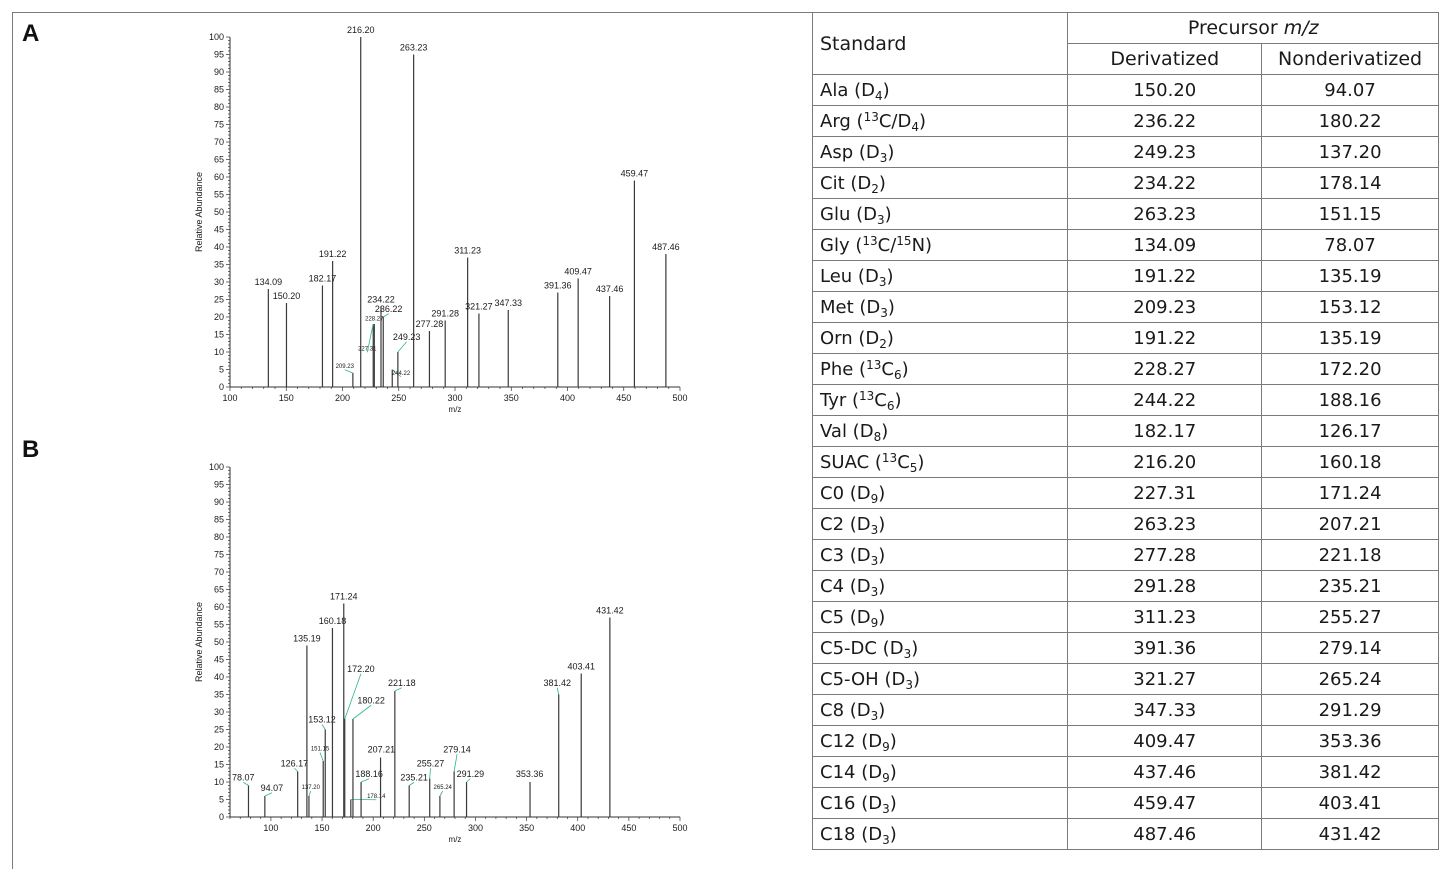 This screenshot has height=869, width=1439. I want to click on derivatized-value: 227.31, so click(1165, 493).